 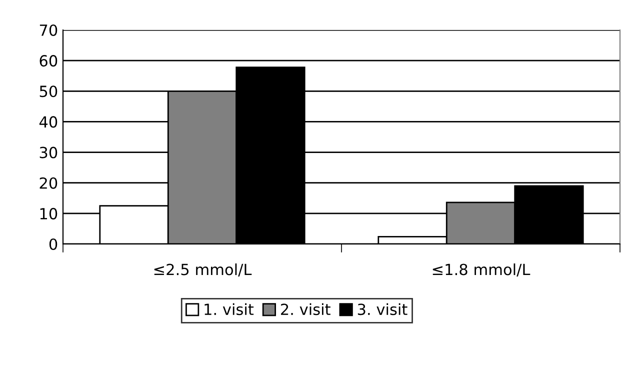 I want to click on legend-label: 2. visit, so click(x=305, y=309).